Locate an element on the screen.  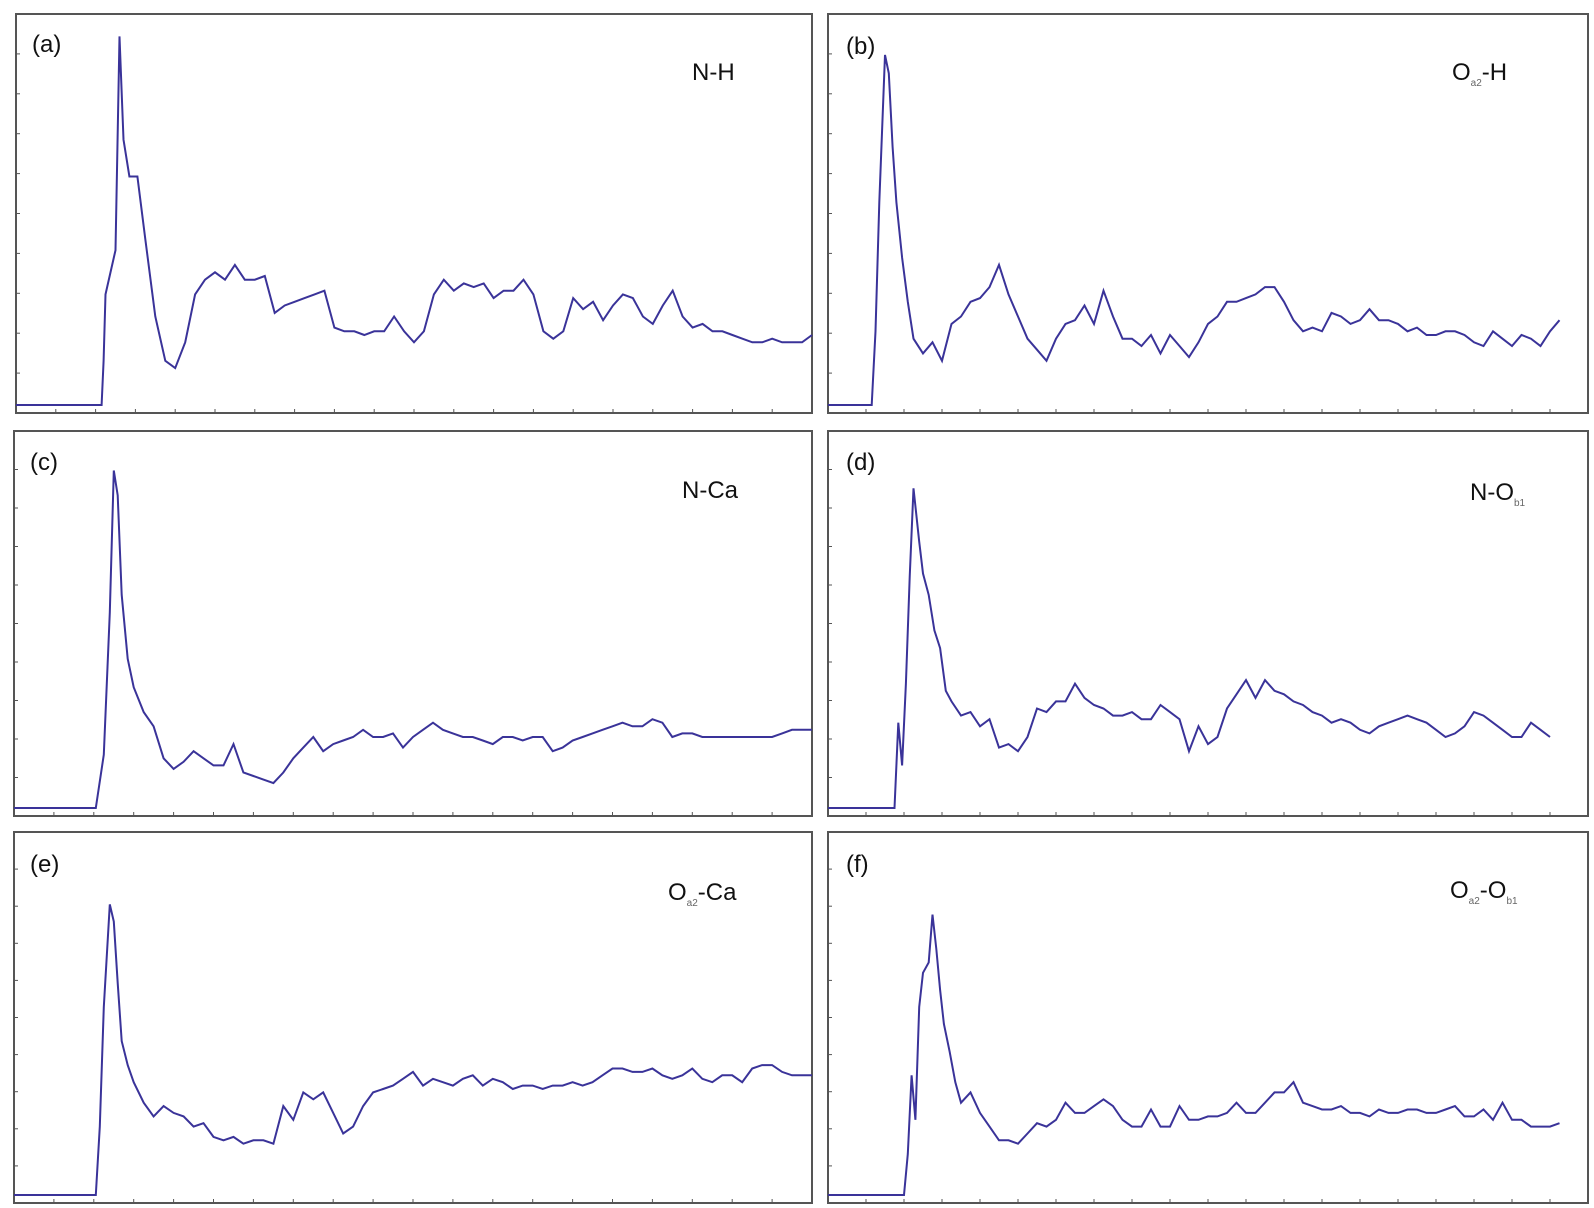
panel-e-pair-sub: a2 is located at coordinates (693, 903).